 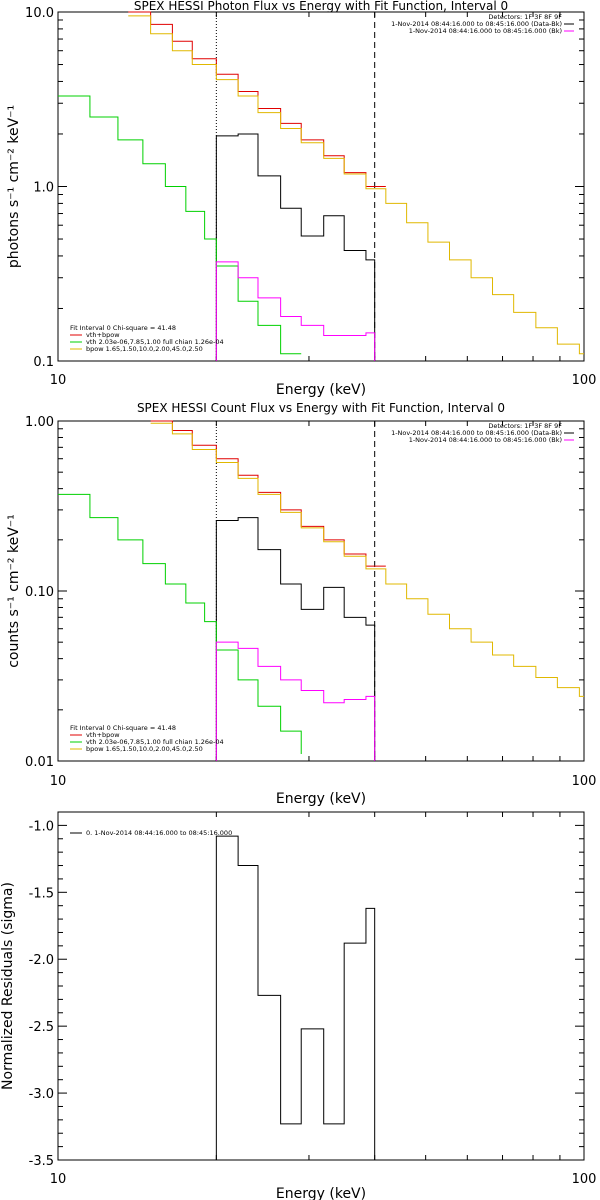 I want to click on y-axis-label: Normalized Residuals (sigma), so click(x=8, y=986).